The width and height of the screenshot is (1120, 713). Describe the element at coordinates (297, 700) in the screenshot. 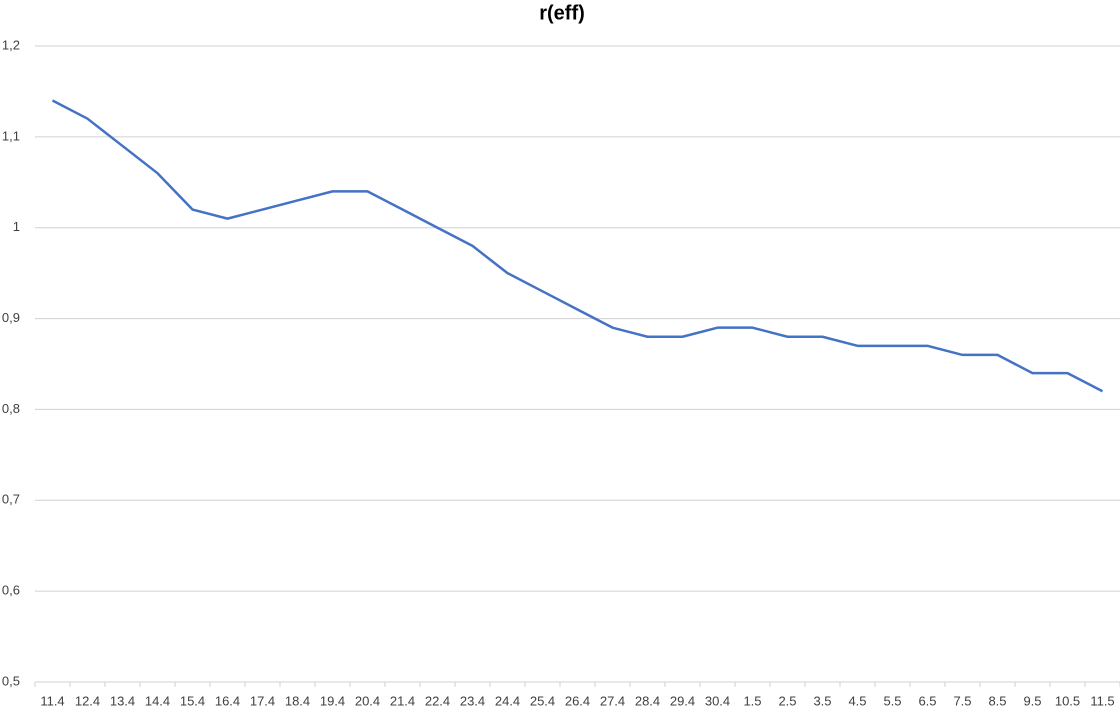

I see `x-tick-label: 18.4` at that location.